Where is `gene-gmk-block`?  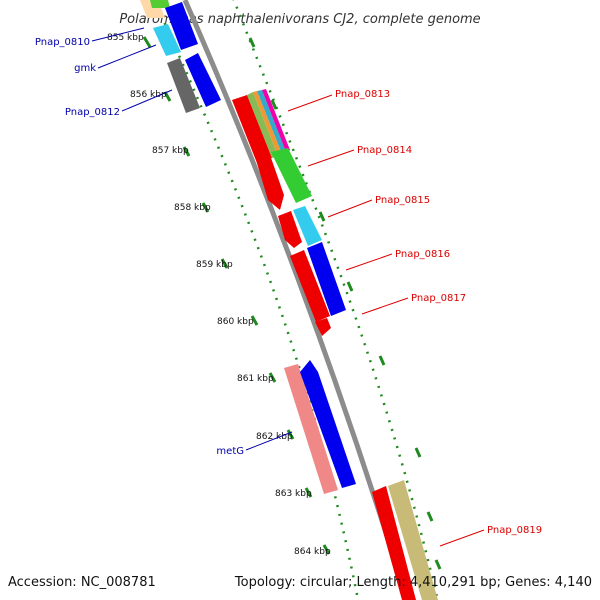
gene-gmk-block is located at coordinates (167, 40).